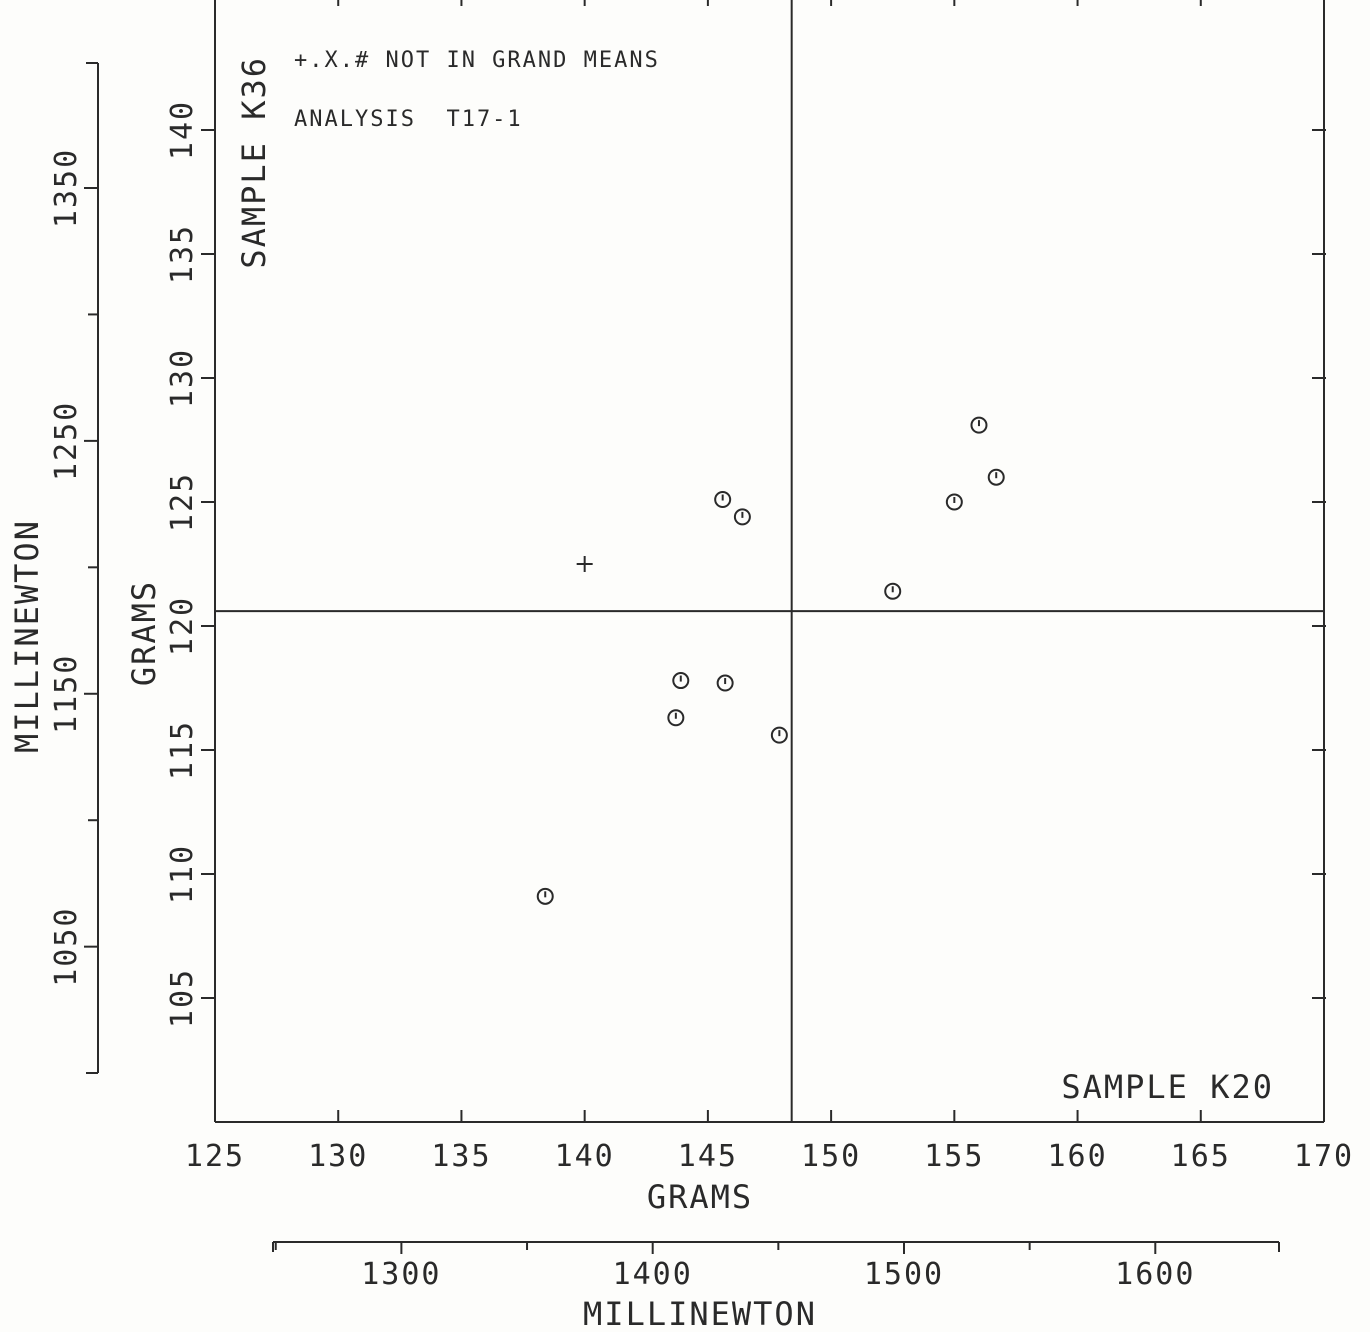  Describe the element at coordinates (1324, 1156) in the screenshot. I see `x-tick-label: 170` at that location.